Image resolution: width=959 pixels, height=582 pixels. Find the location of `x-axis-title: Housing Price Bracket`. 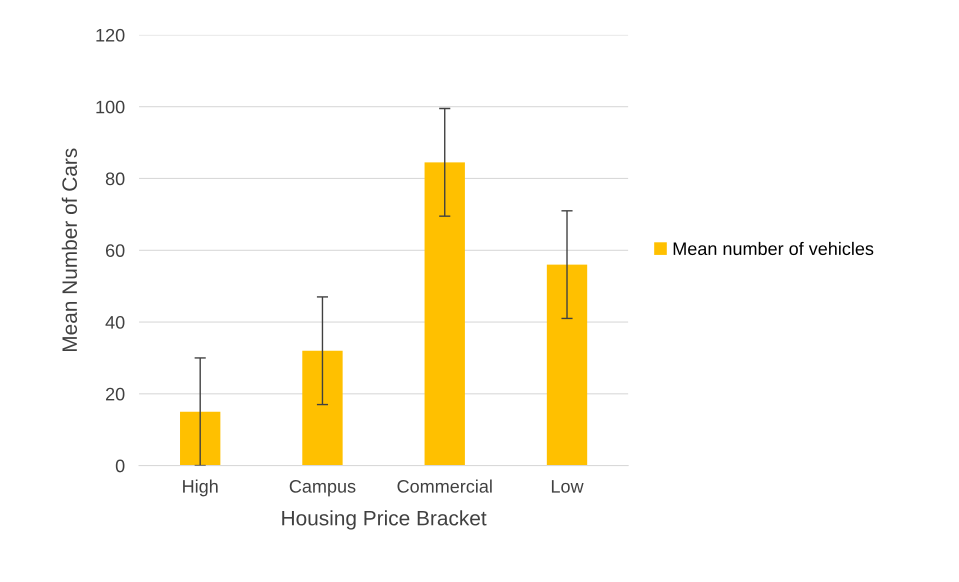

x-axis-title: Housing Price Bracket is located at coordinates (384, 520).